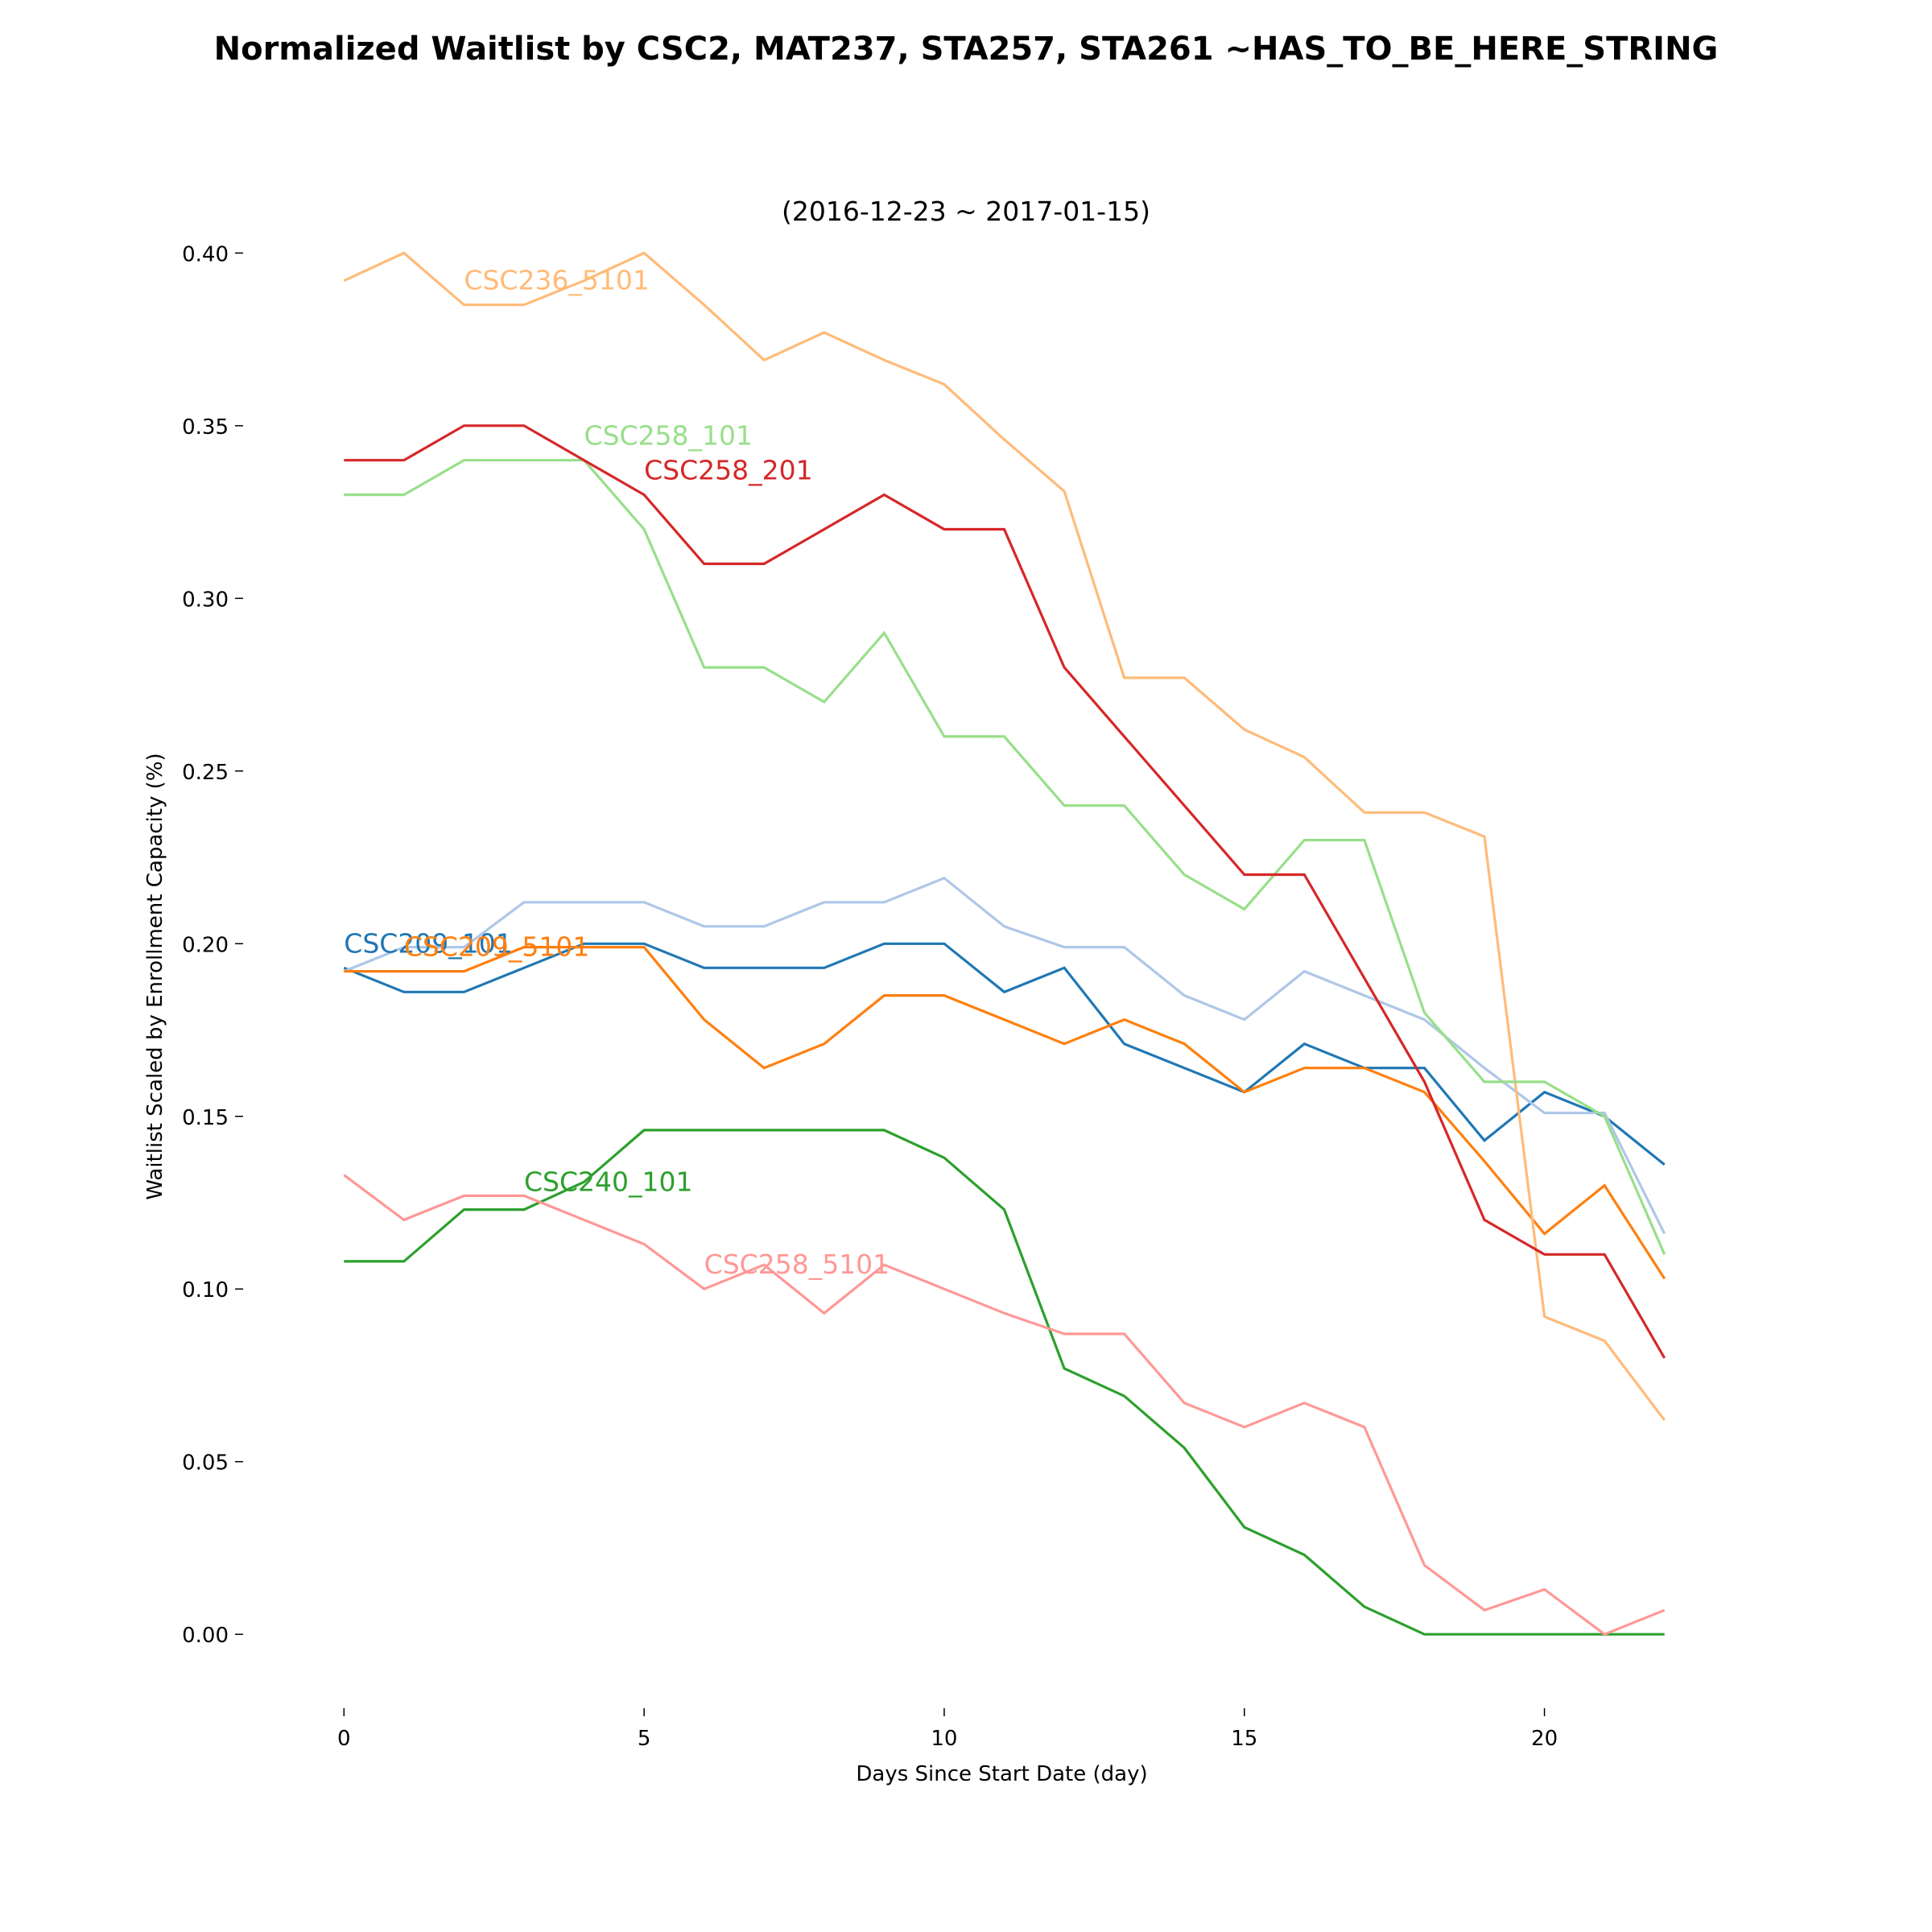 This screenshot has width=1932, height=1932. What do you see at coordinates (966, 211) in the screenshot?
I see `chart-subtitle: (2016-12-23 ~ 2017-01-15)` at bounding box center [966, 211].